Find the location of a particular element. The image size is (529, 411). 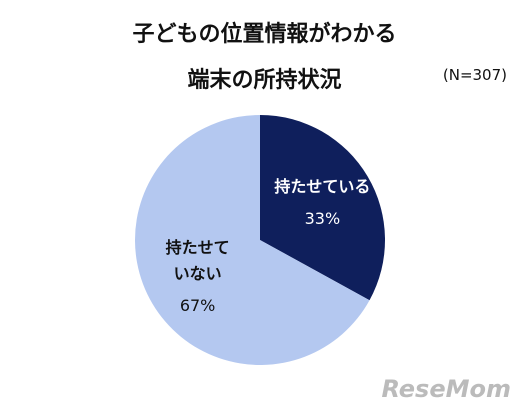

legend-label: 持たせていない is located at coordinates (197, 260).